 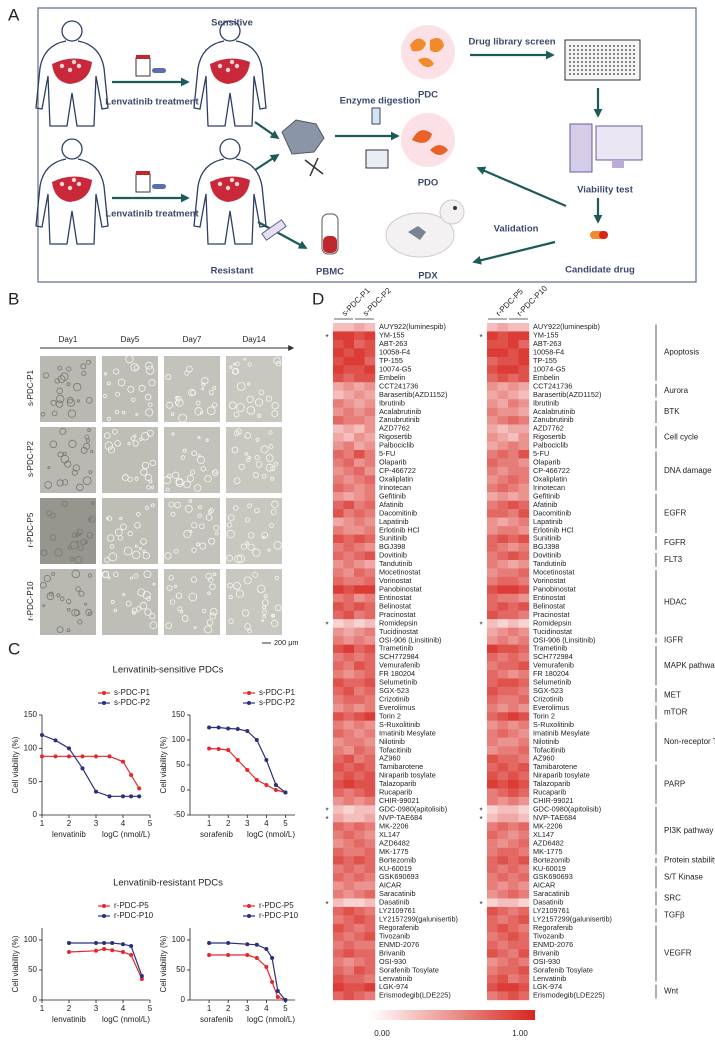 I want to click on drug-label: Sunitinib, so click(x=547, y=538).